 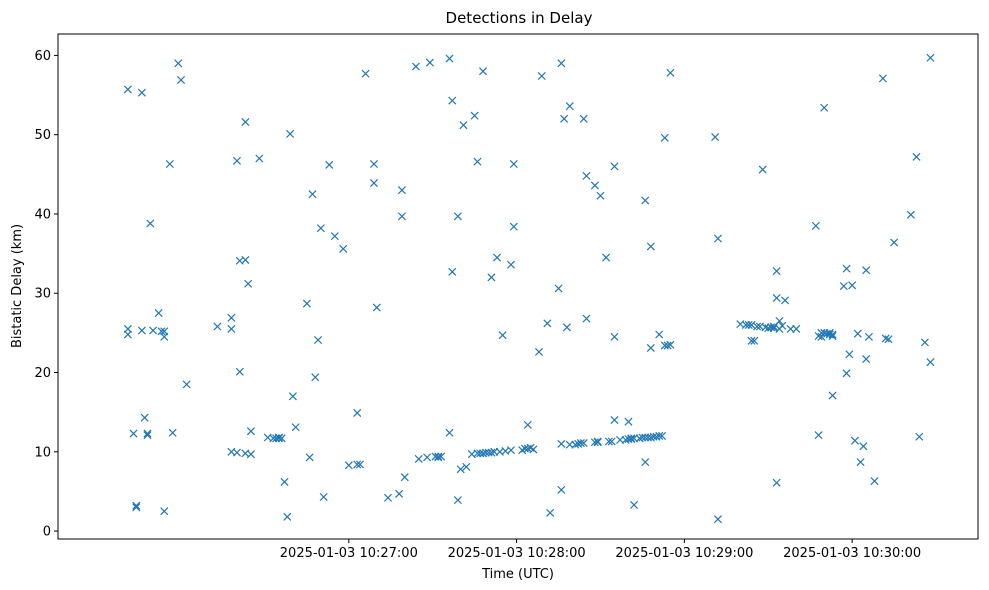 I want to click on y-tick-label: 50, so click(x=42, y=135).